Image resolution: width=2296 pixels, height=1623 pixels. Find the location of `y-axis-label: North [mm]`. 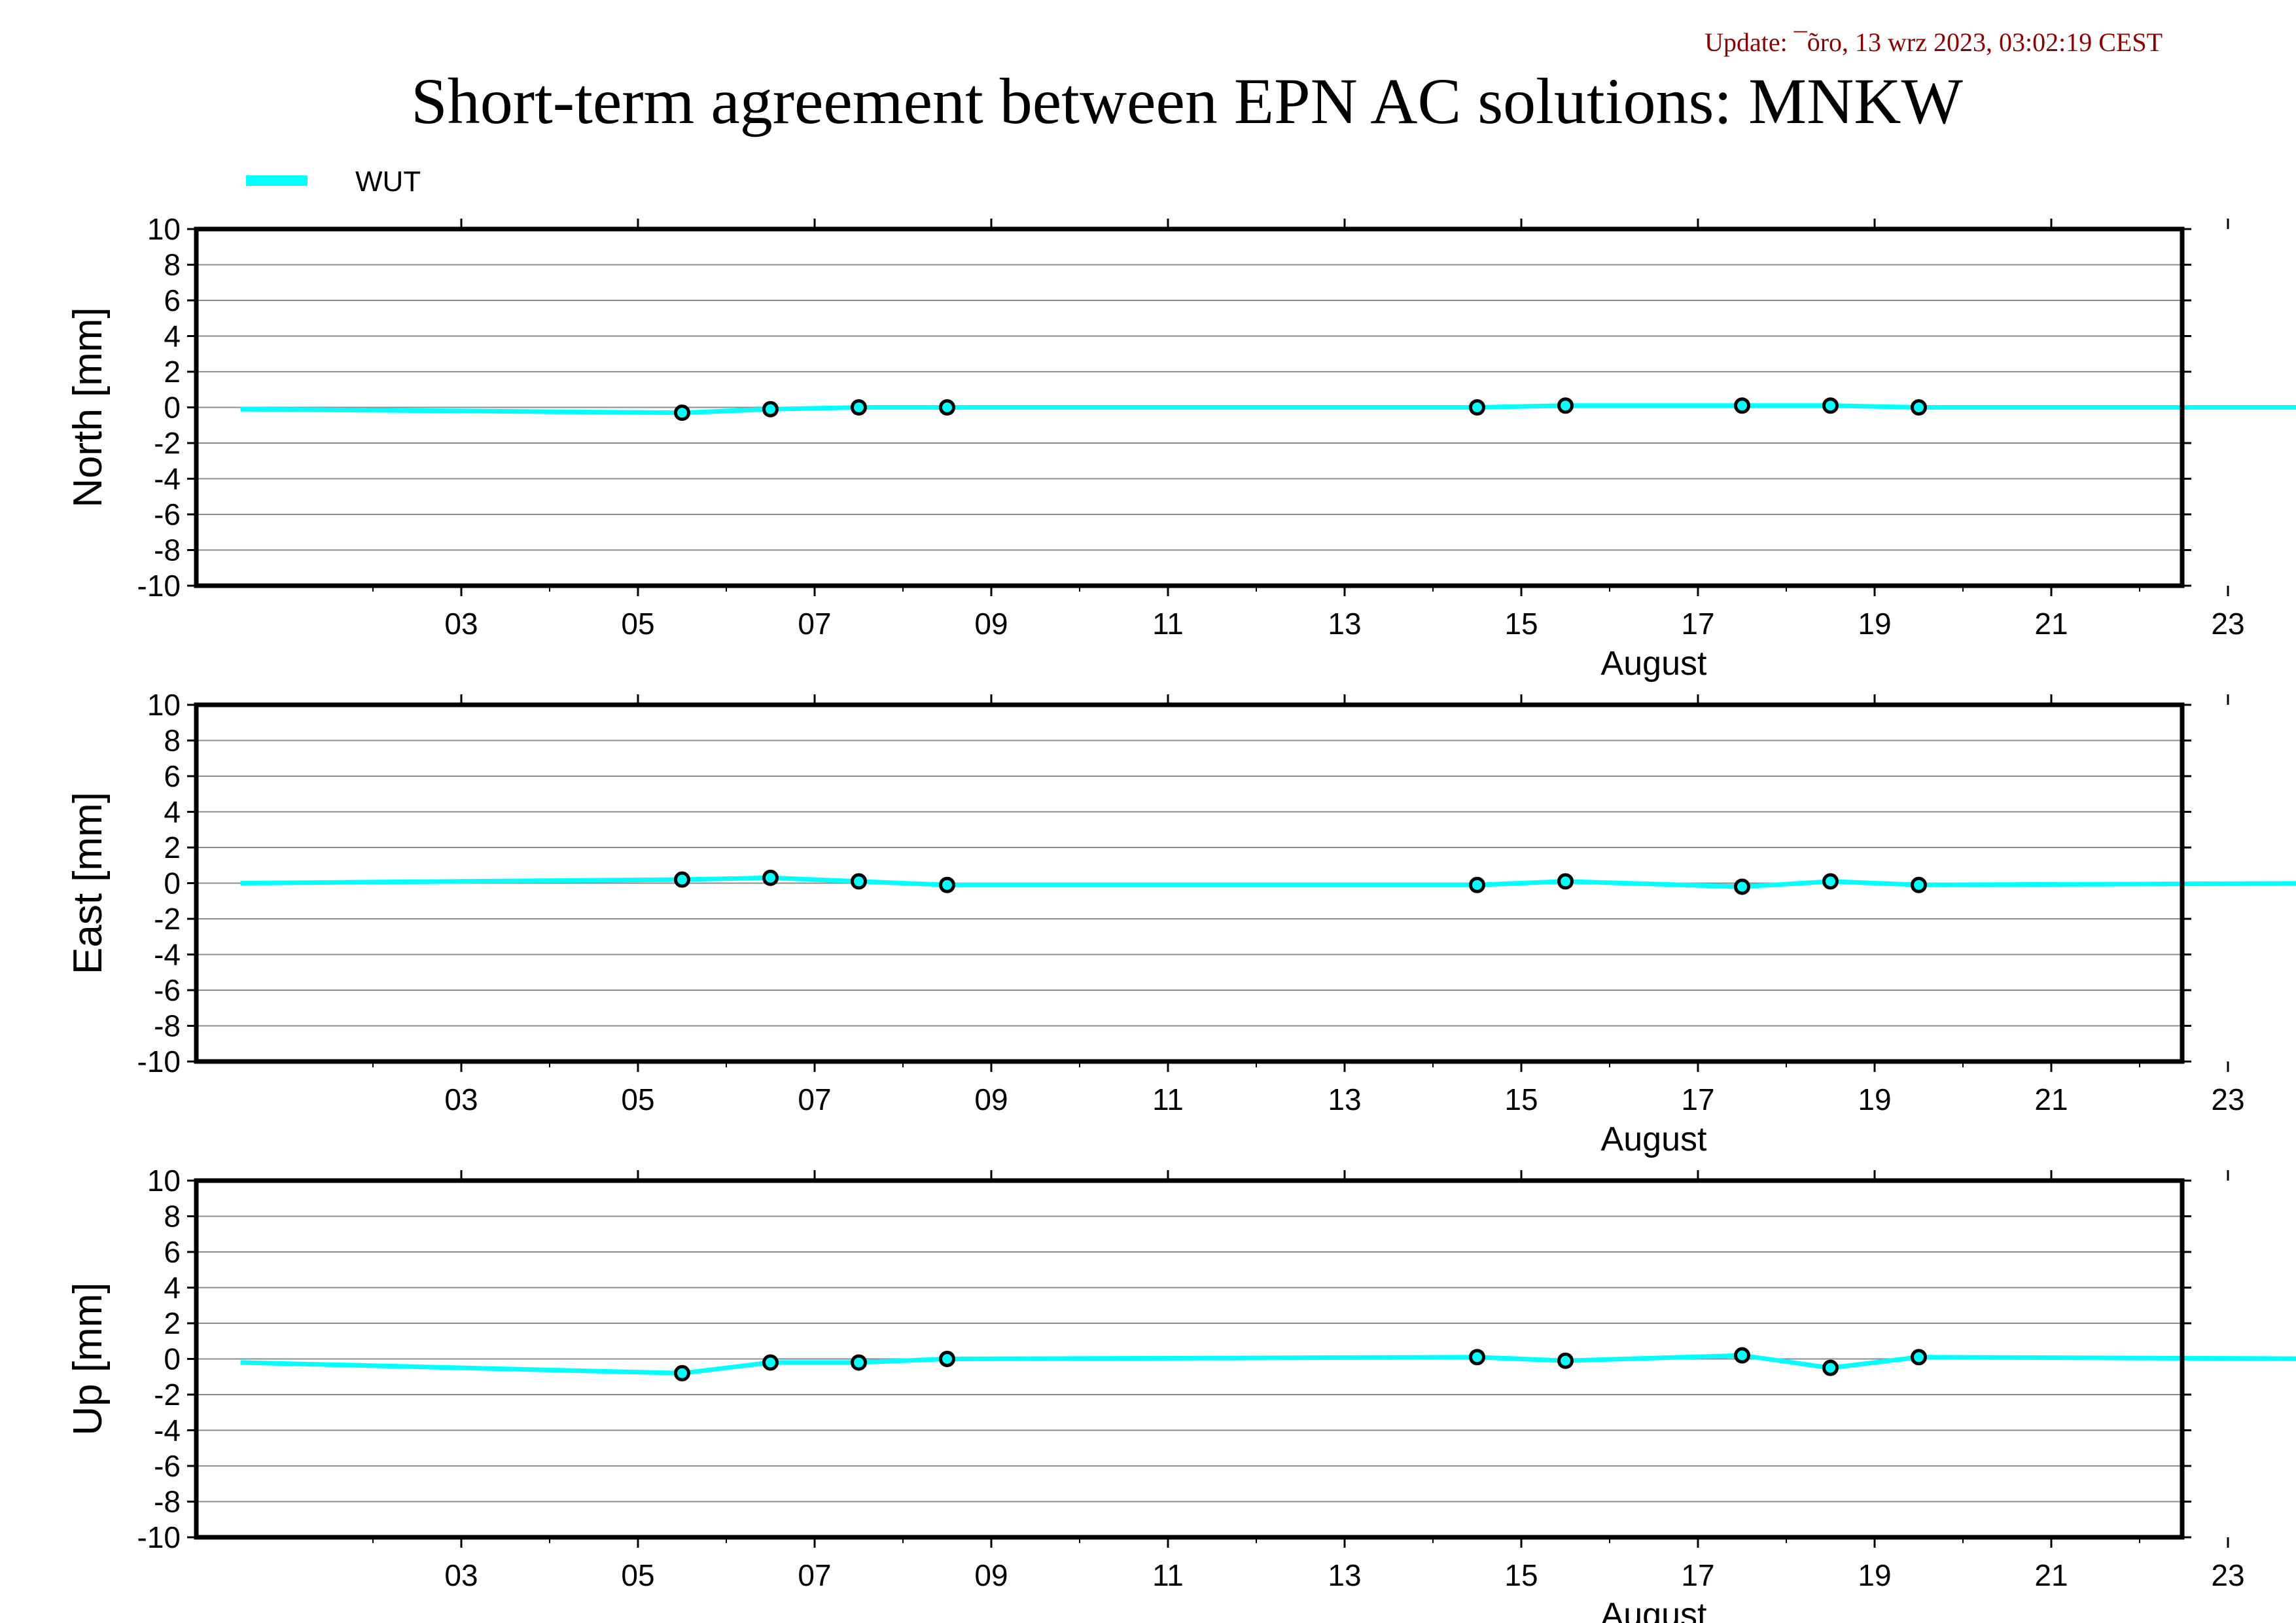

y-axis-label: North [mm] is located at coordinates (88, 407).